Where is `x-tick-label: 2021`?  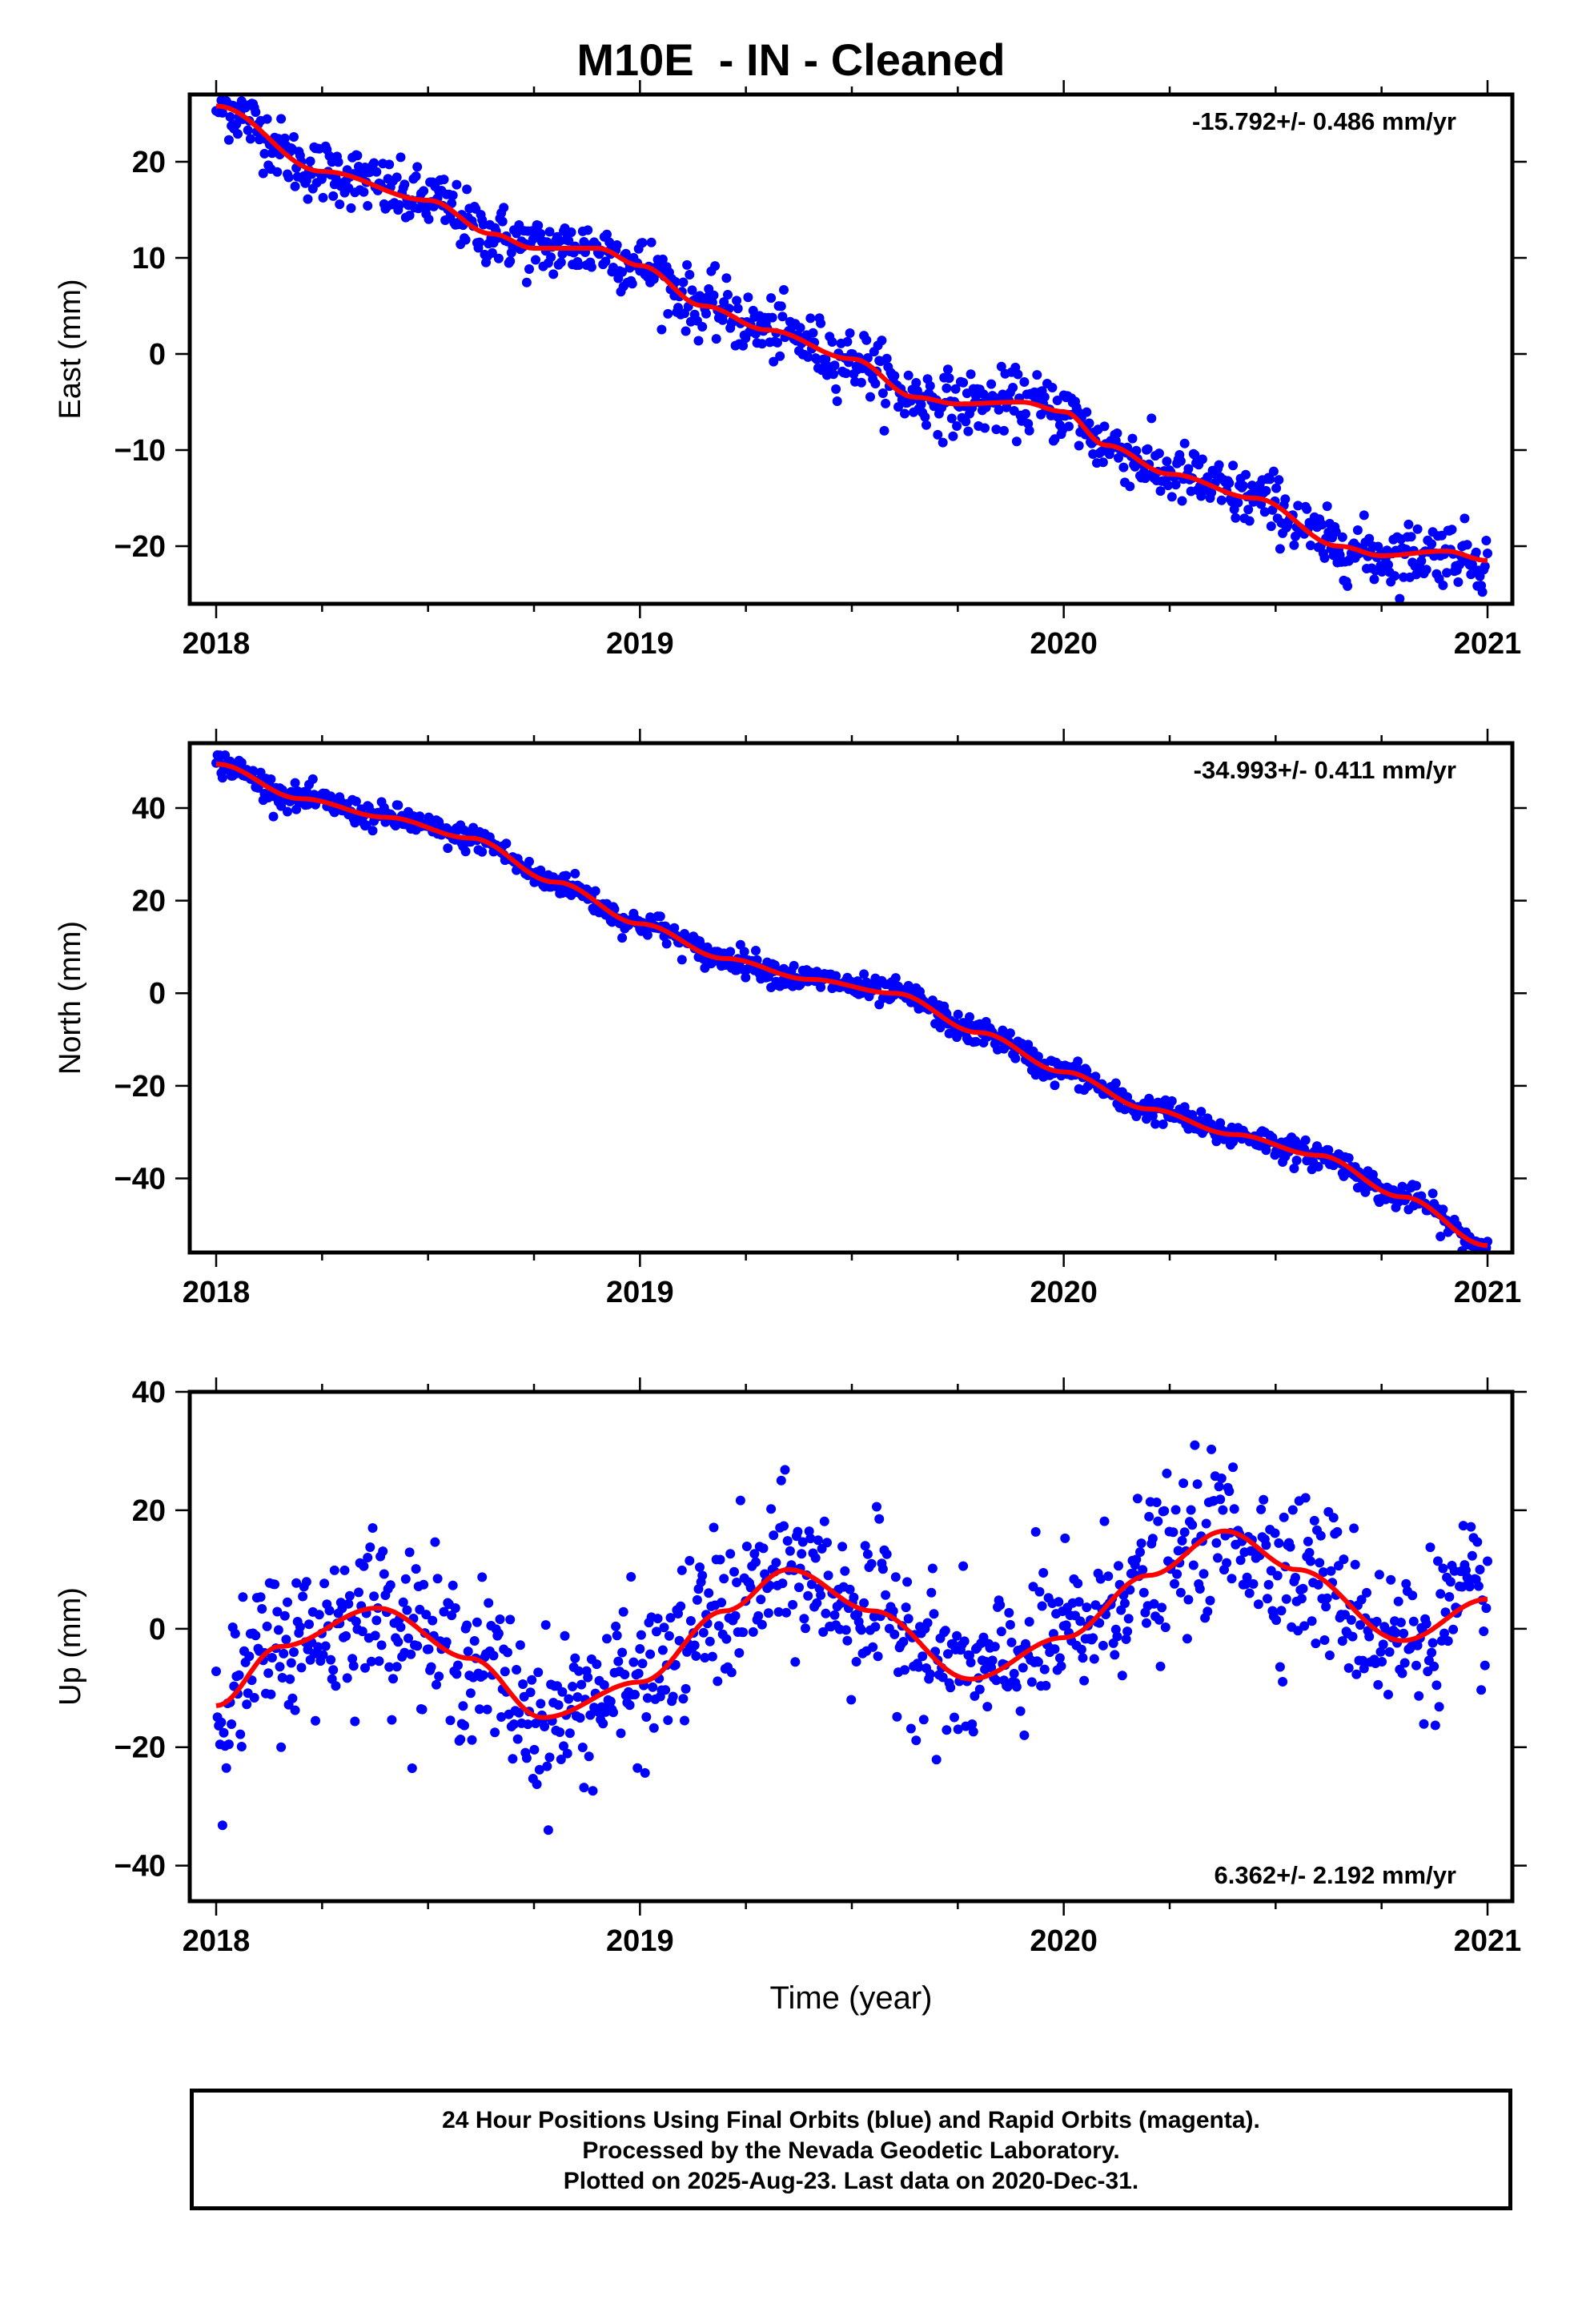 x-tick-label: 2021 is located at coordinates (1488, 644).